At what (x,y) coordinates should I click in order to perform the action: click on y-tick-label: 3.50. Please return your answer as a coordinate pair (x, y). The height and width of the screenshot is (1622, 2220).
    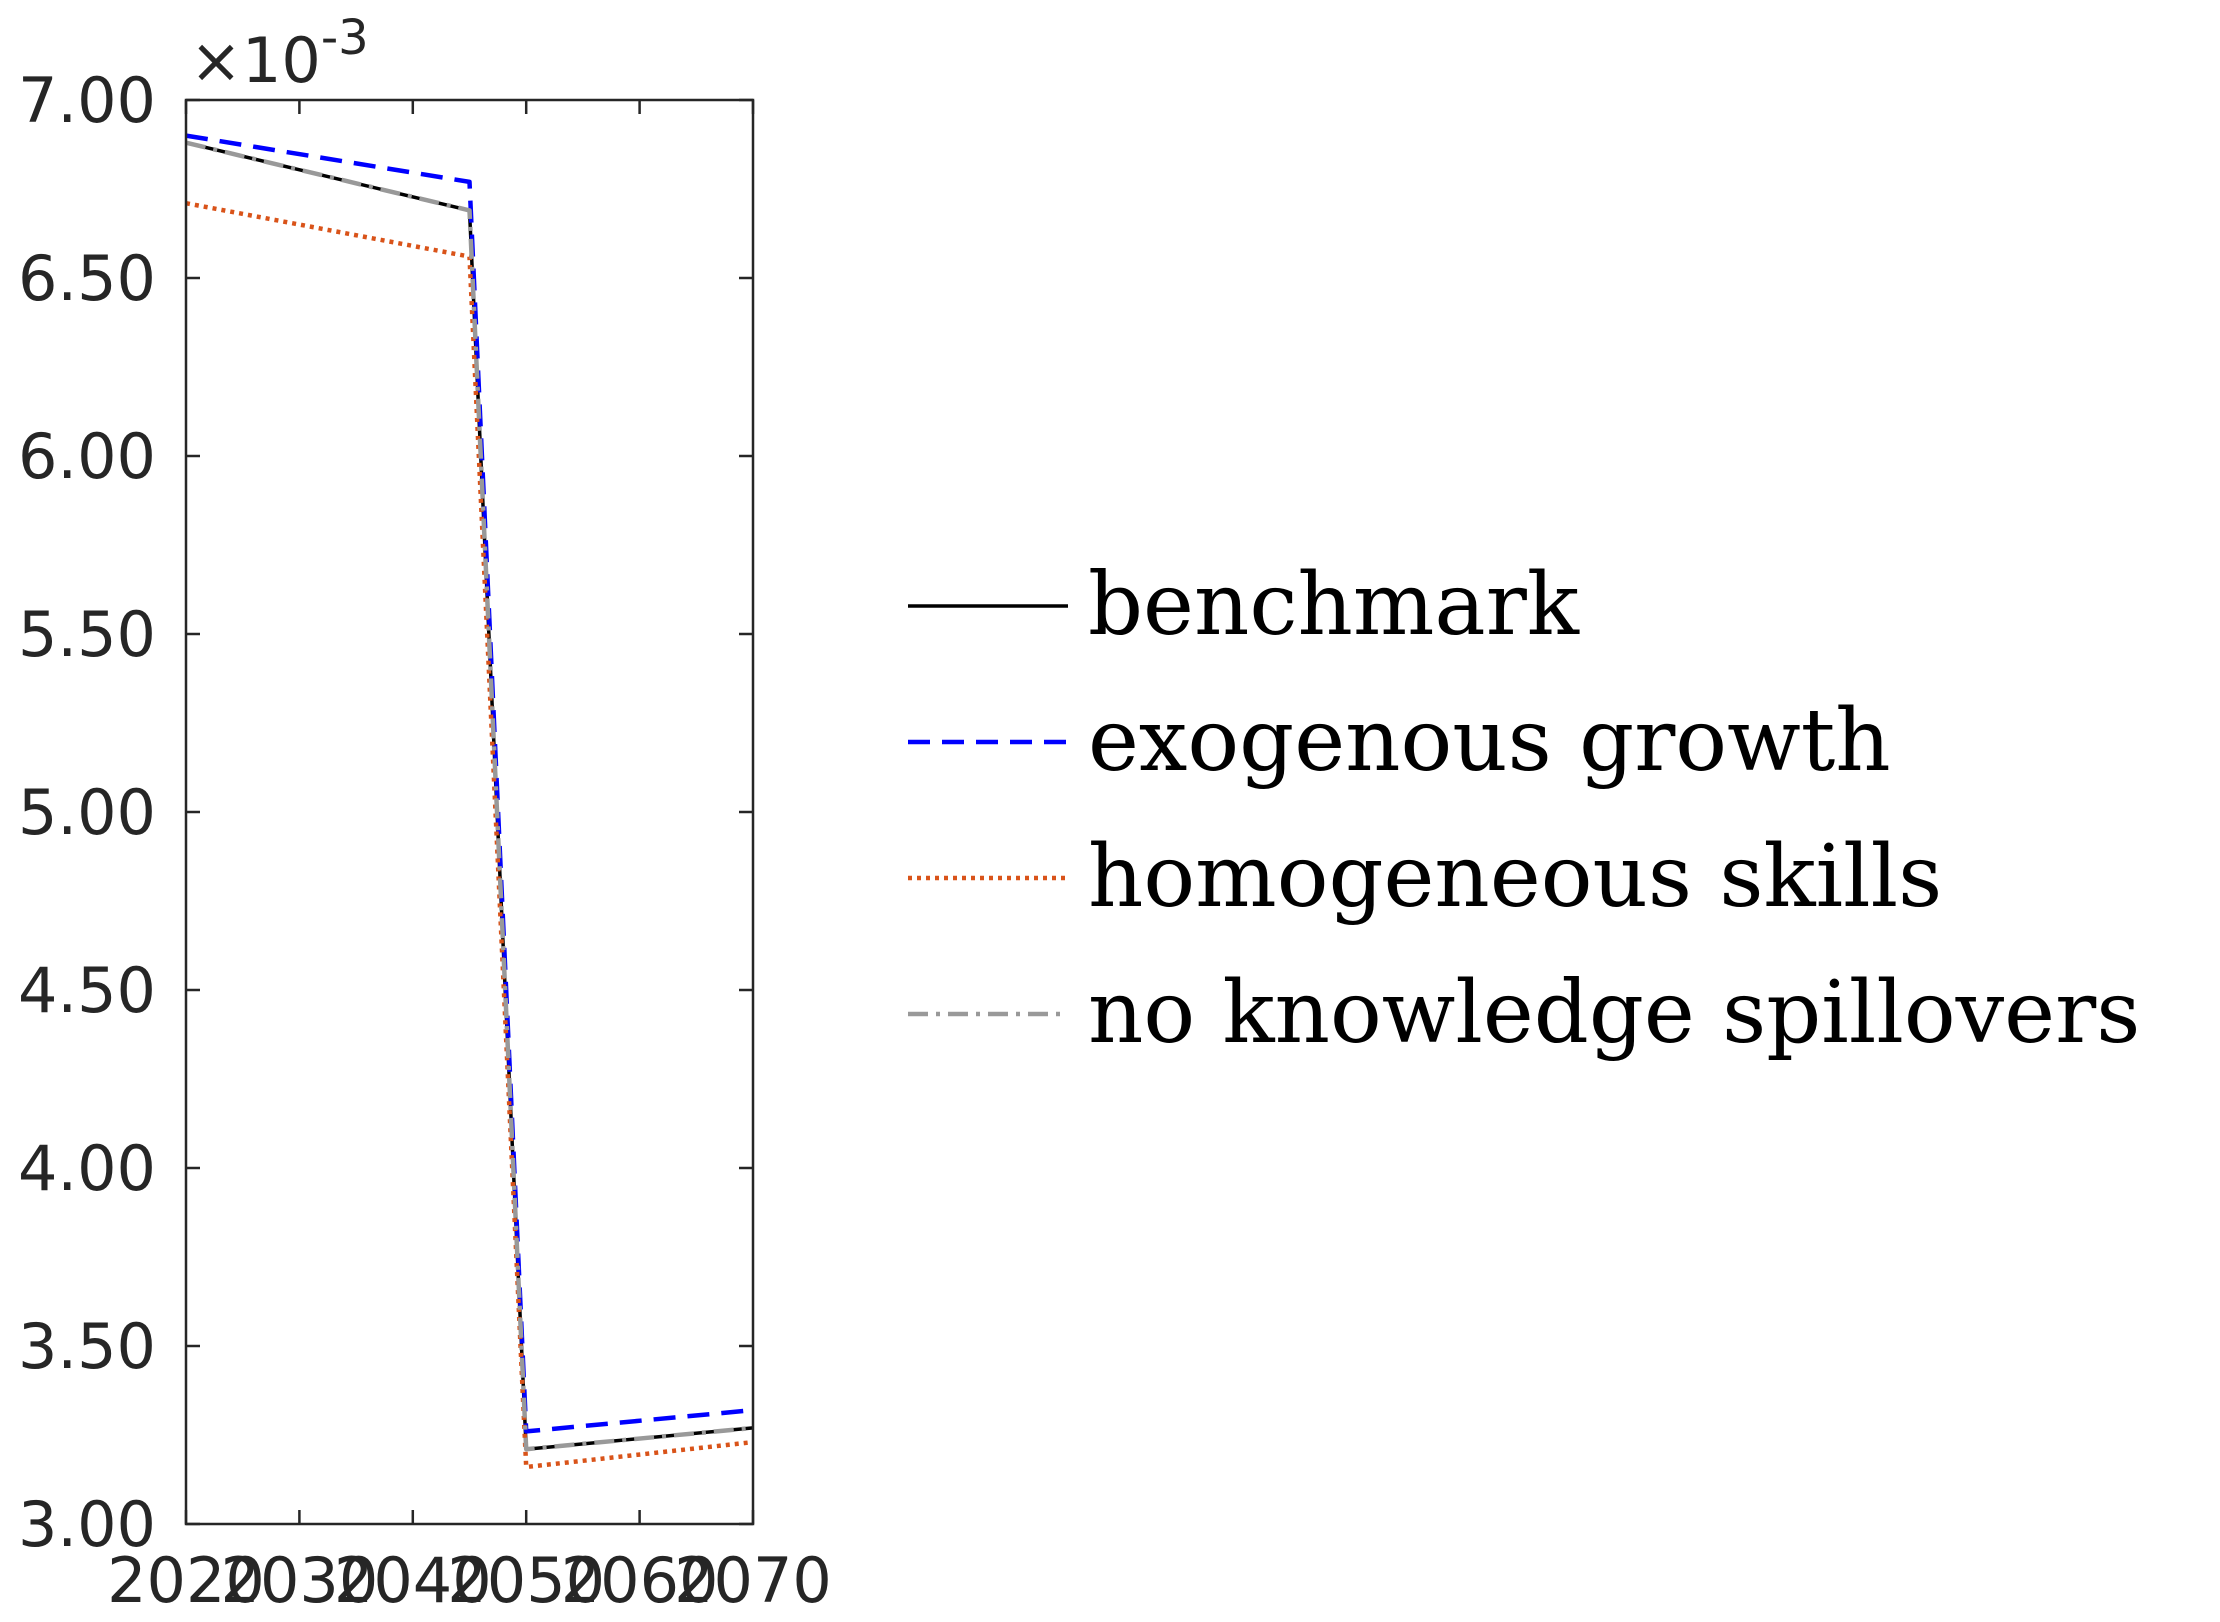
    Looking at the image, I should click on (87, 1346).